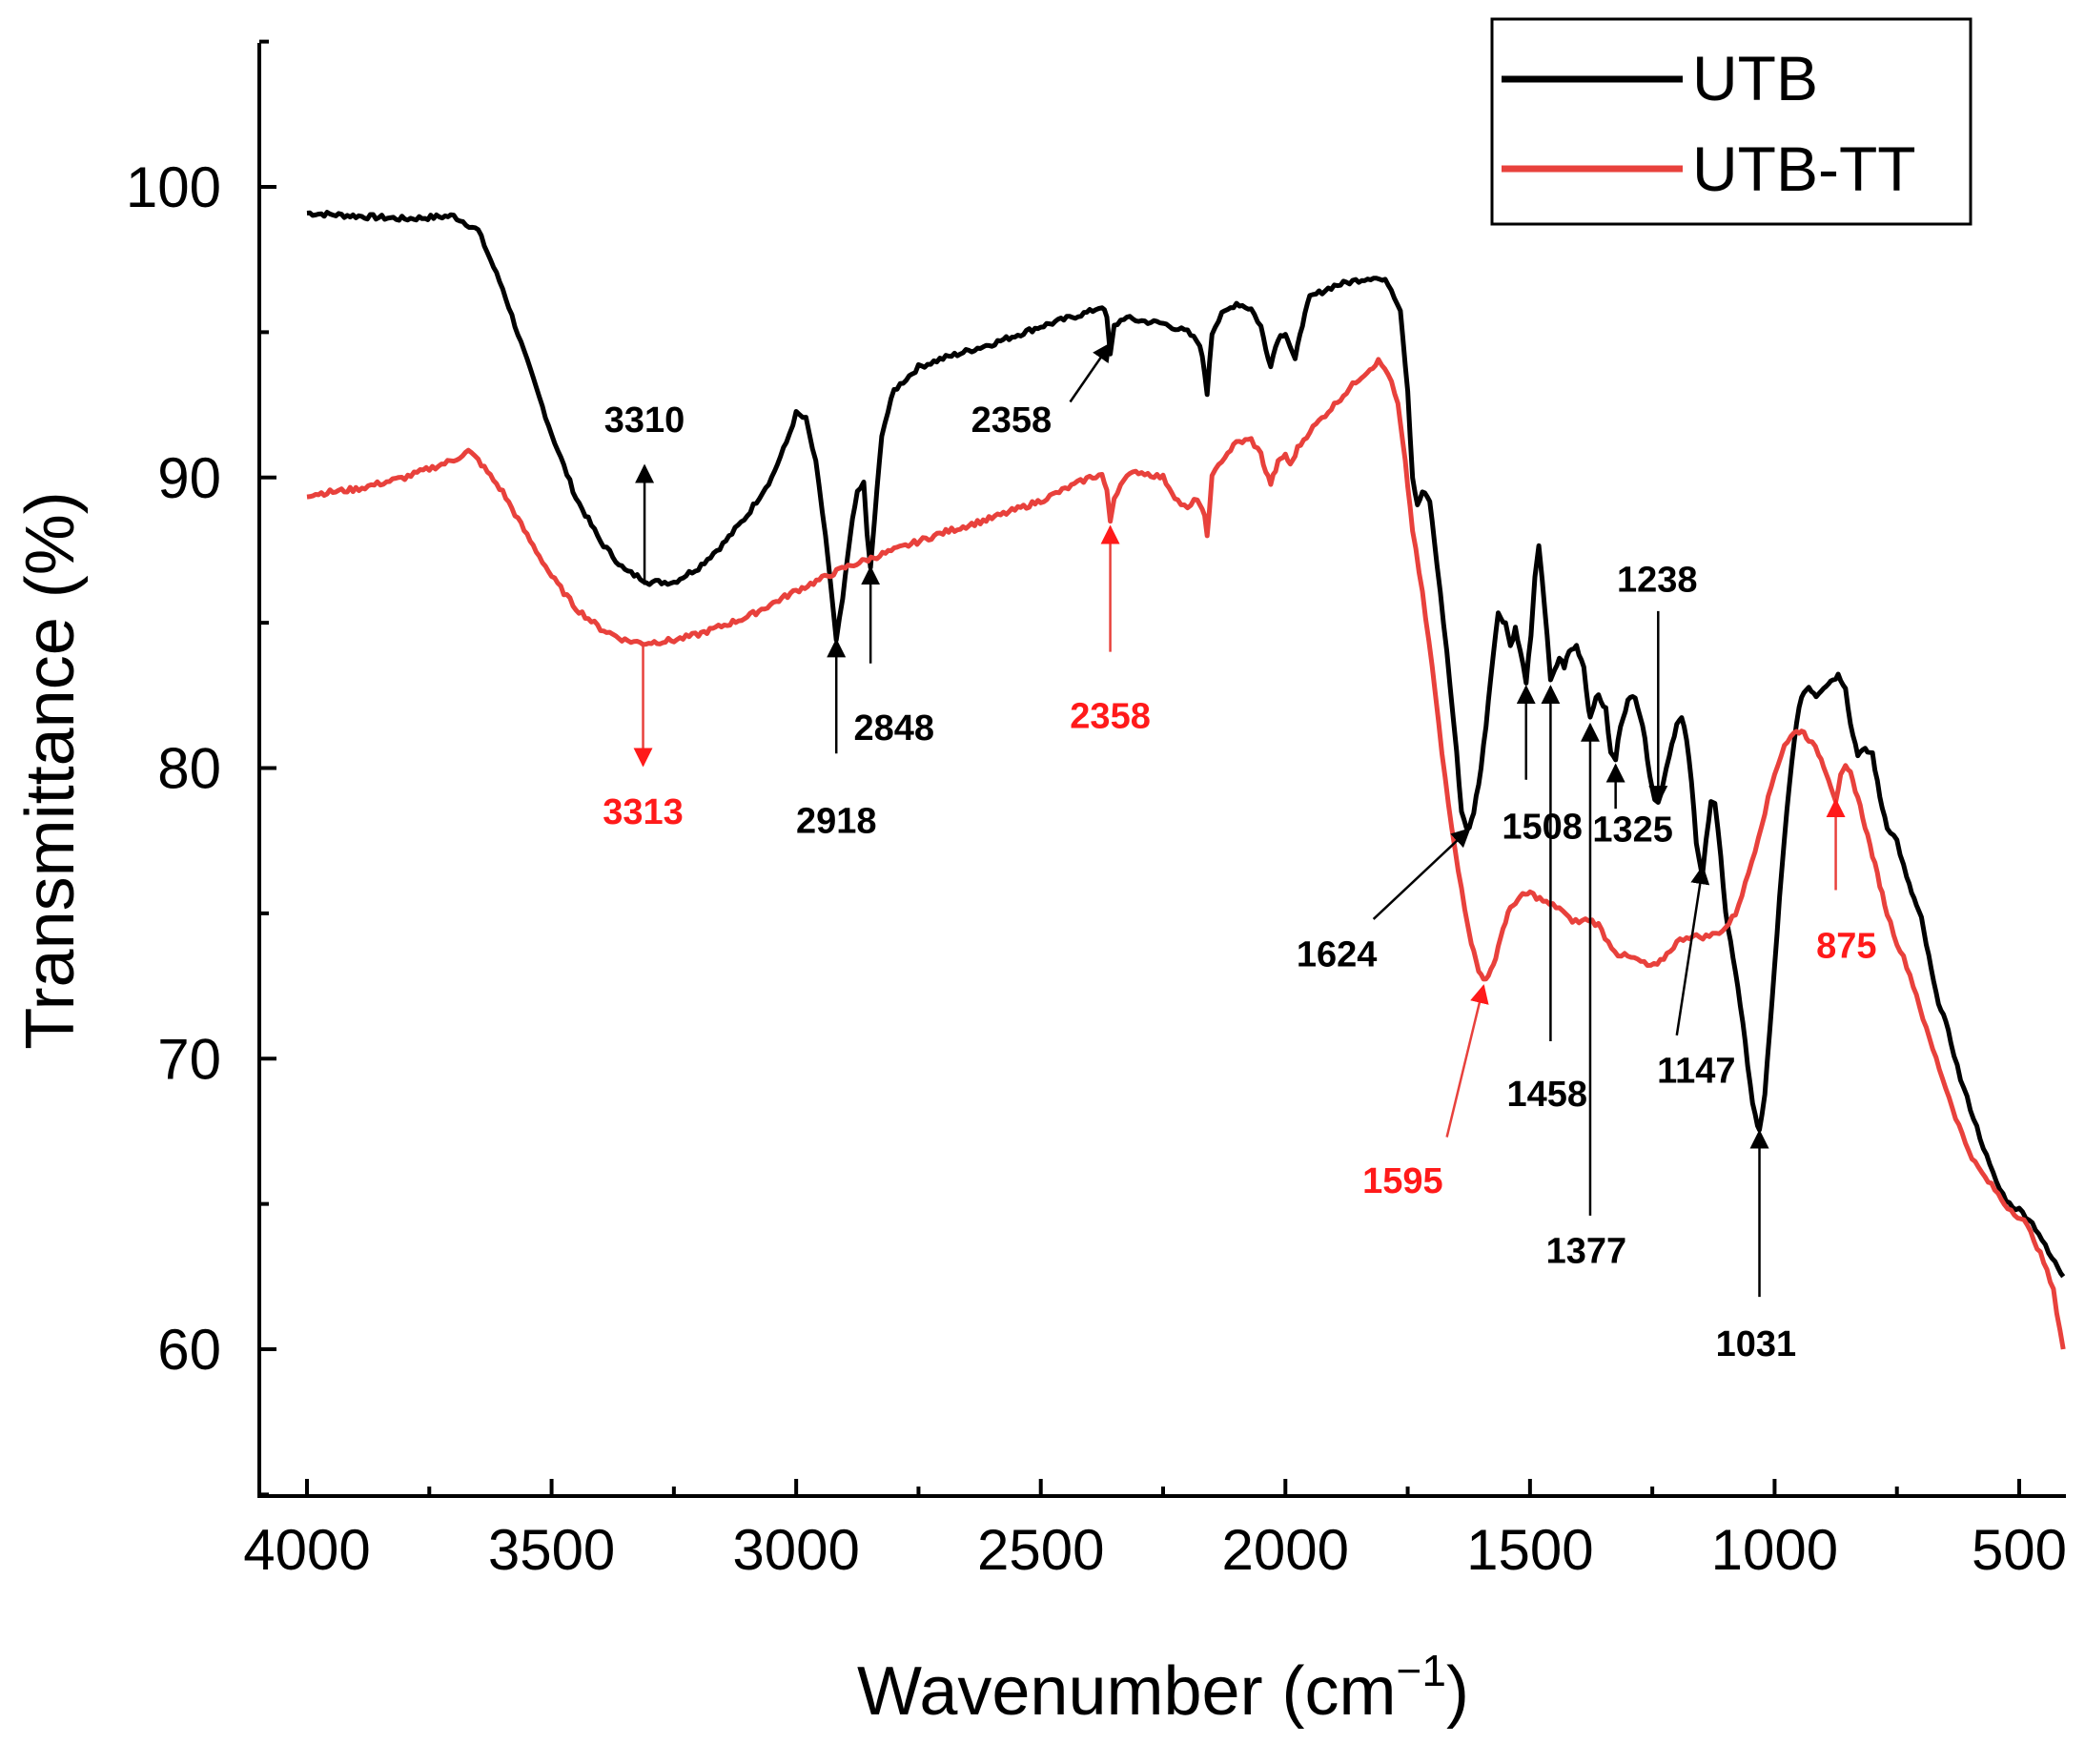 This screenshot has height=1764, width=2085. What do you see at coordinates (1774, 1550) in the screenshot?
I see `x-tick-label: 1000` at bounding box center [1774, 1550].